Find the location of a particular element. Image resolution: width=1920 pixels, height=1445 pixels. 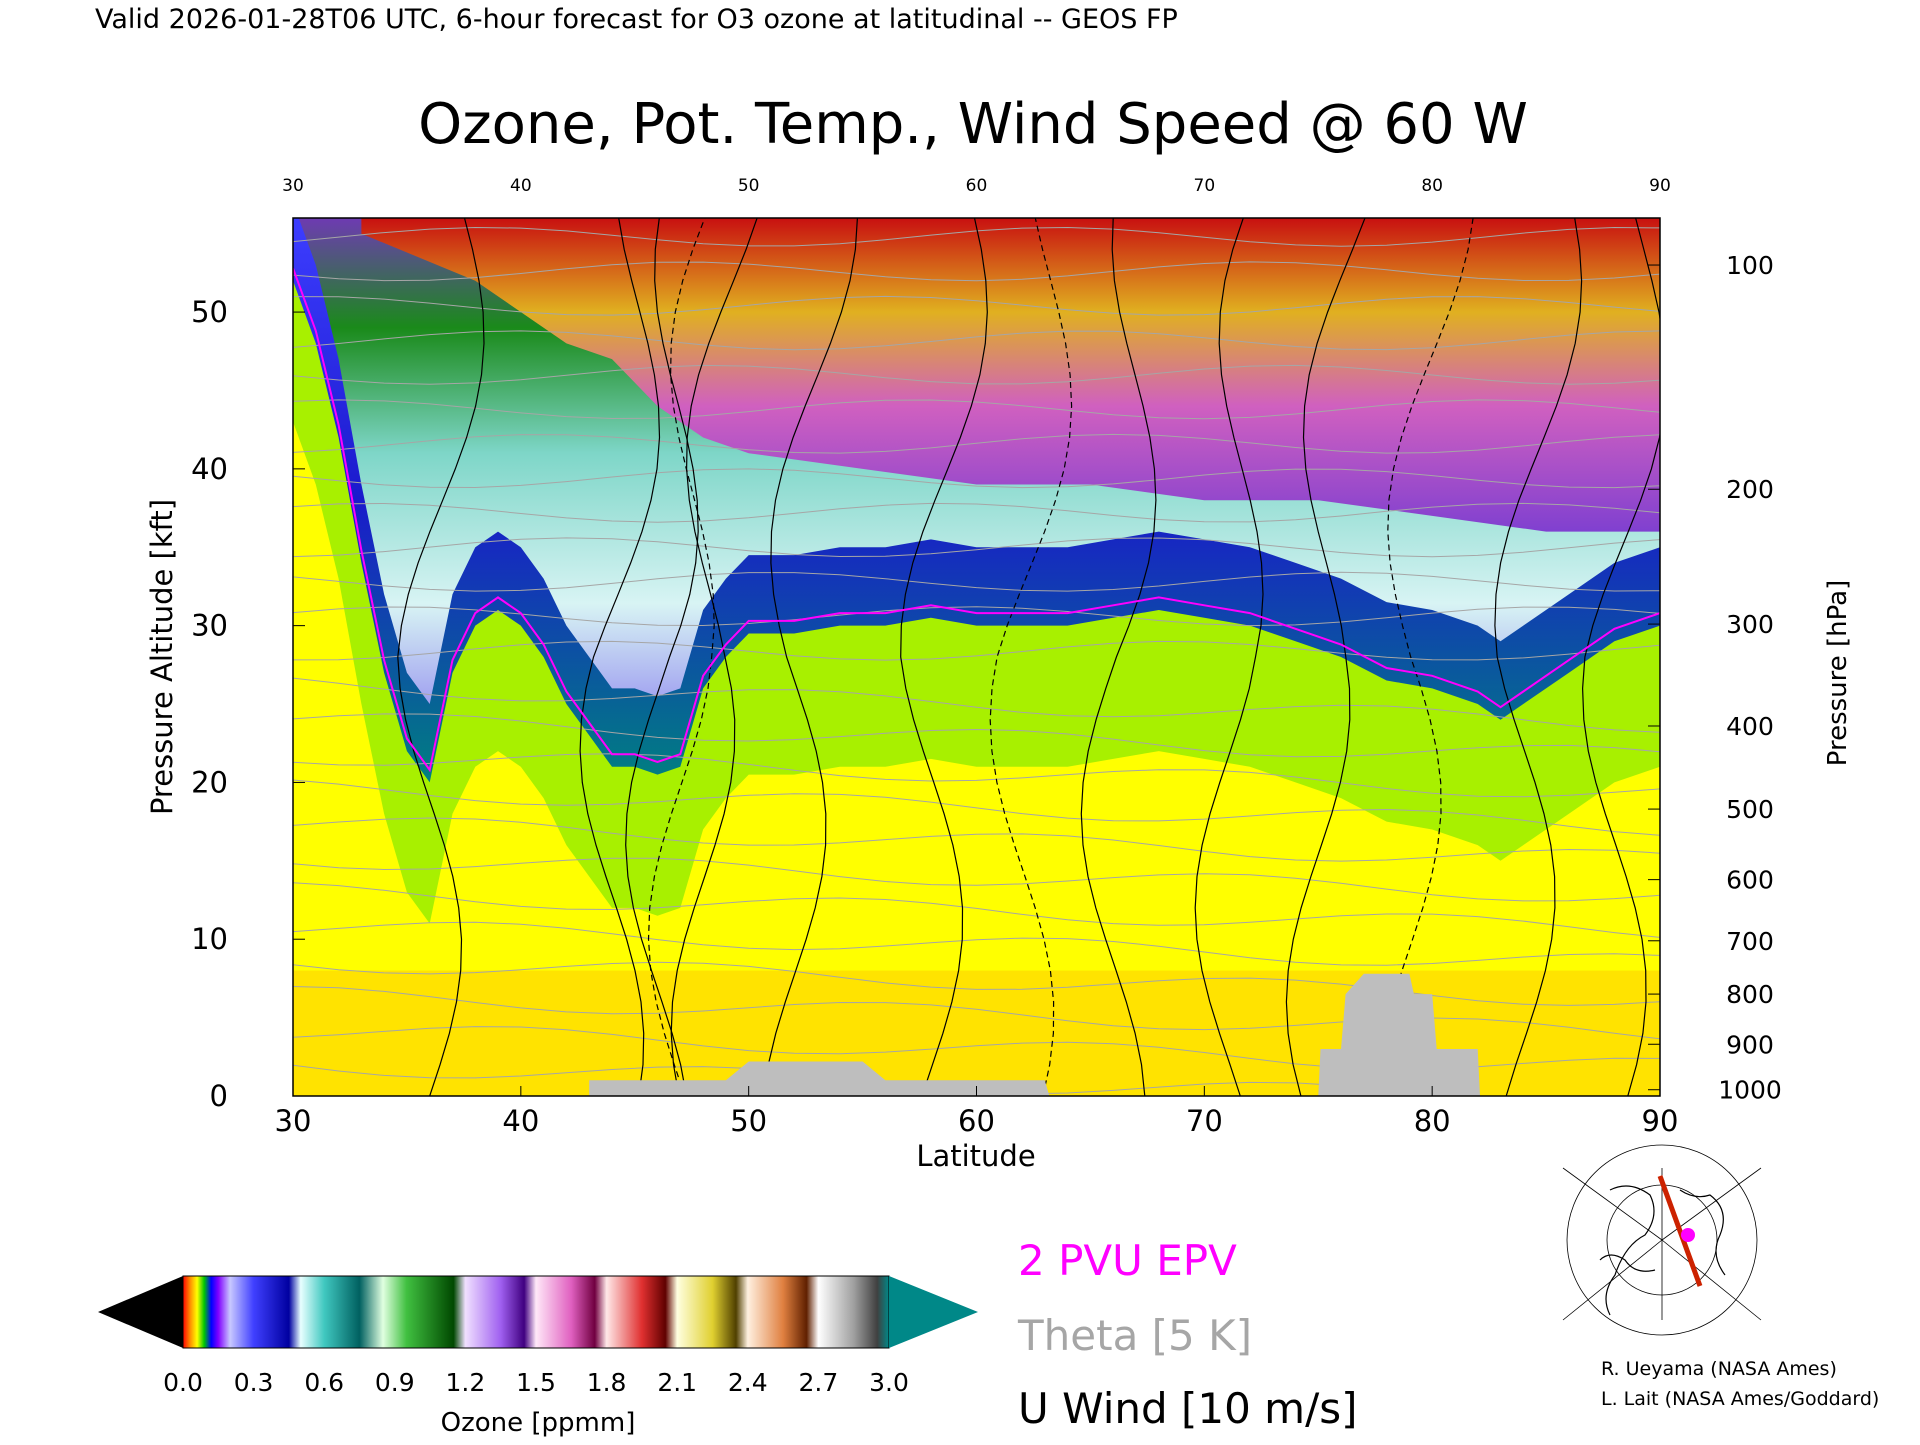

pressure-tick-label: 1000 is located at coordinates (1750, 1090).